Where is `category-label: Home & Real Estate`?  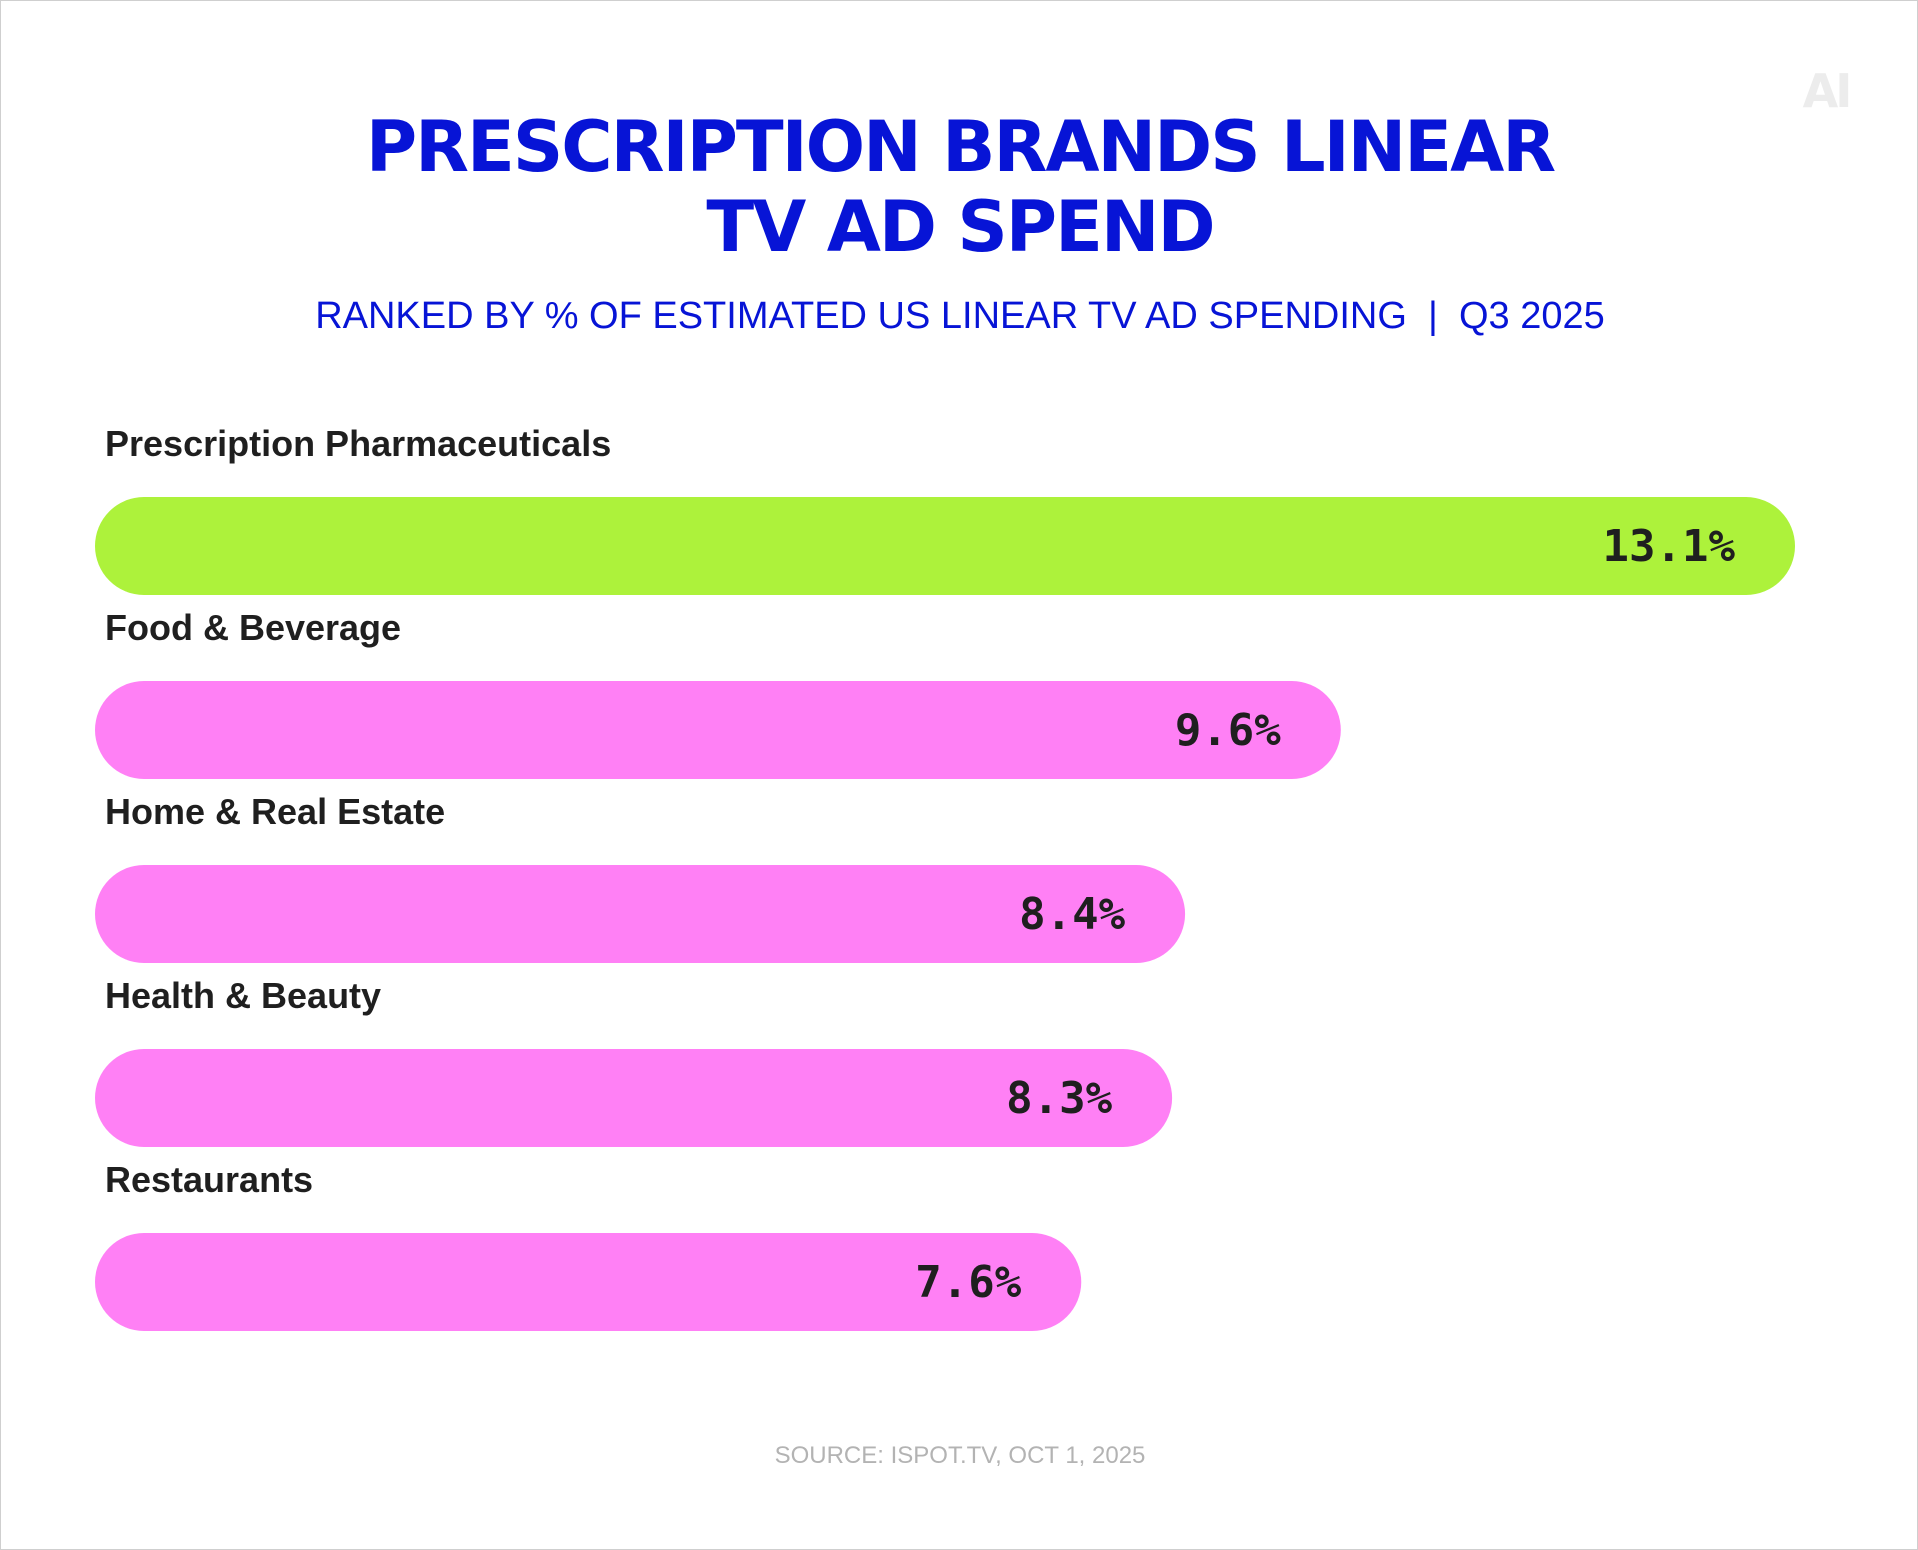
category-label: Home & Real Estate is located at coordinates (275, 811).